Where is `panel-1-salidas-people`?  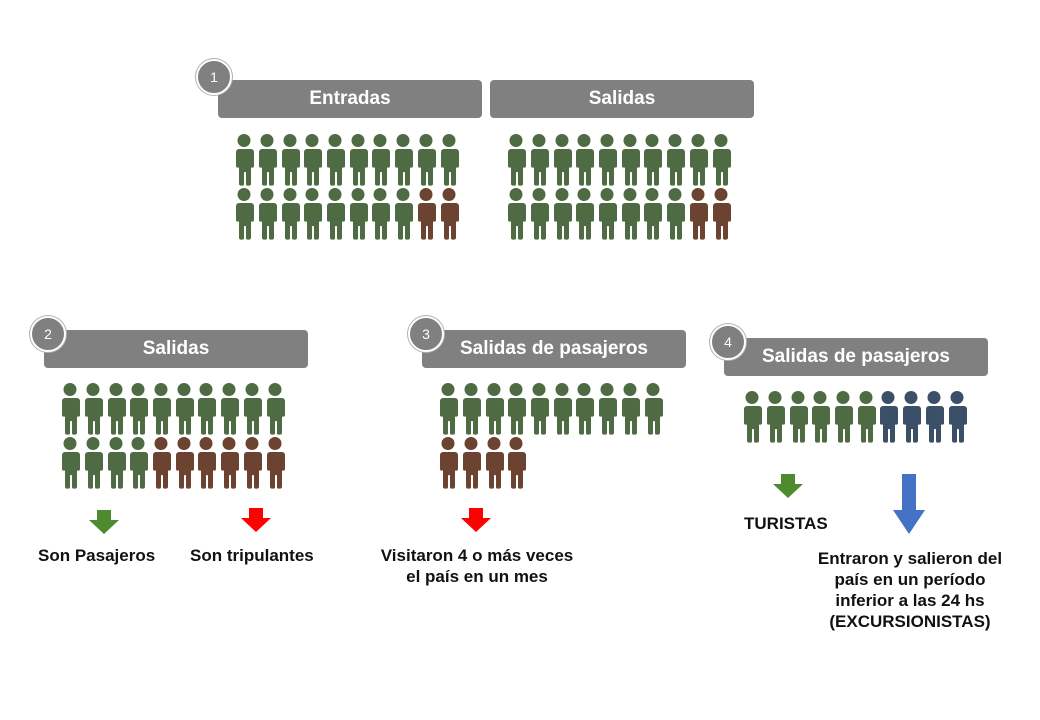 panel-1-salidas-people is located at coordinates (618, 188).